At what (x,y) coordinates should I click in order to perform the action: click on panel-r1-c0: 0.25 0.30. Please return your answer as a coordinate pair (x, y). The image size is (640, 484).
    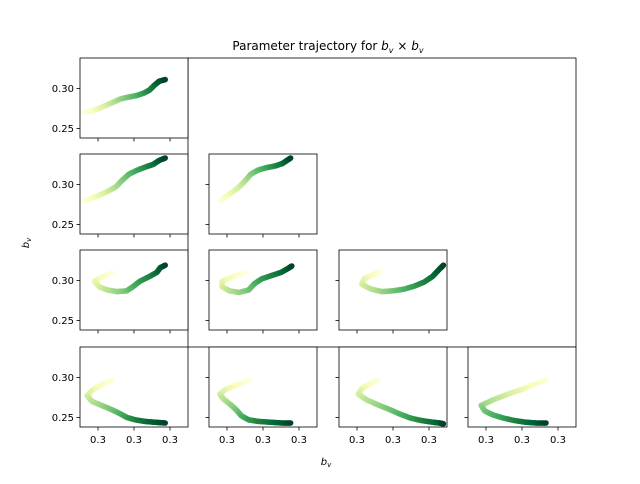
    Looking at the image, I should click on (120, 195).